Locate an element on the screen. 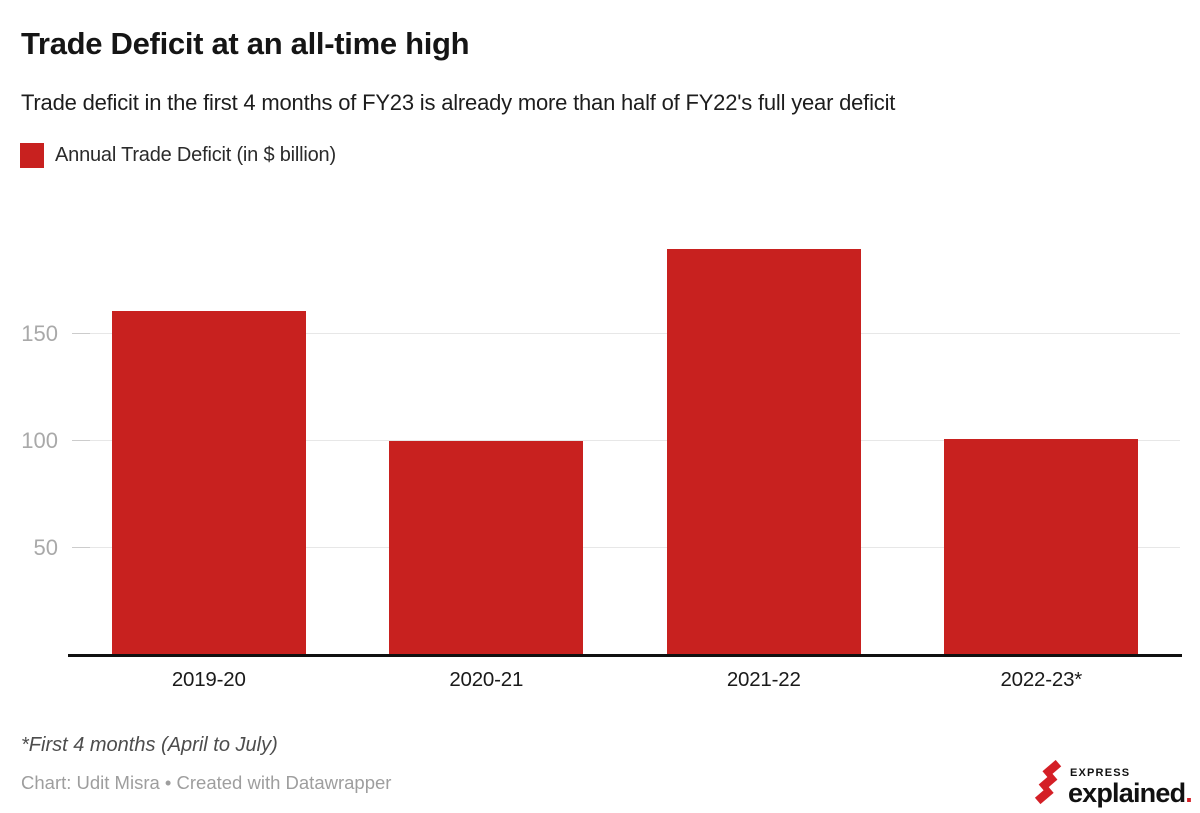  logo-text: EXPRESS explained. is located at coordinates (1130, 787).